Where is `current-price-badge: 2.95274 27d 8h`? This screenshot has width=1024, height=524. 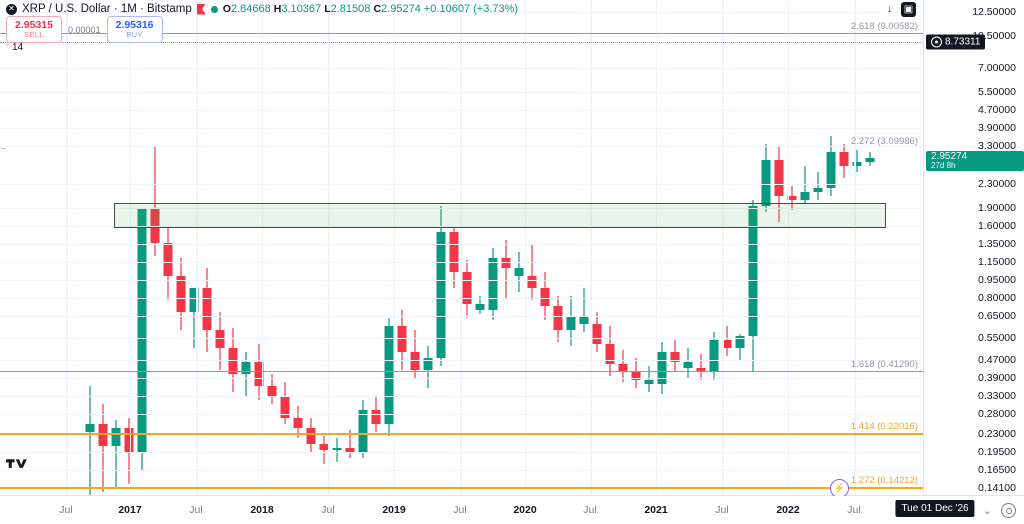 current-price-badge: 2.95274 27d 8h is located at coordinates (975, 161).